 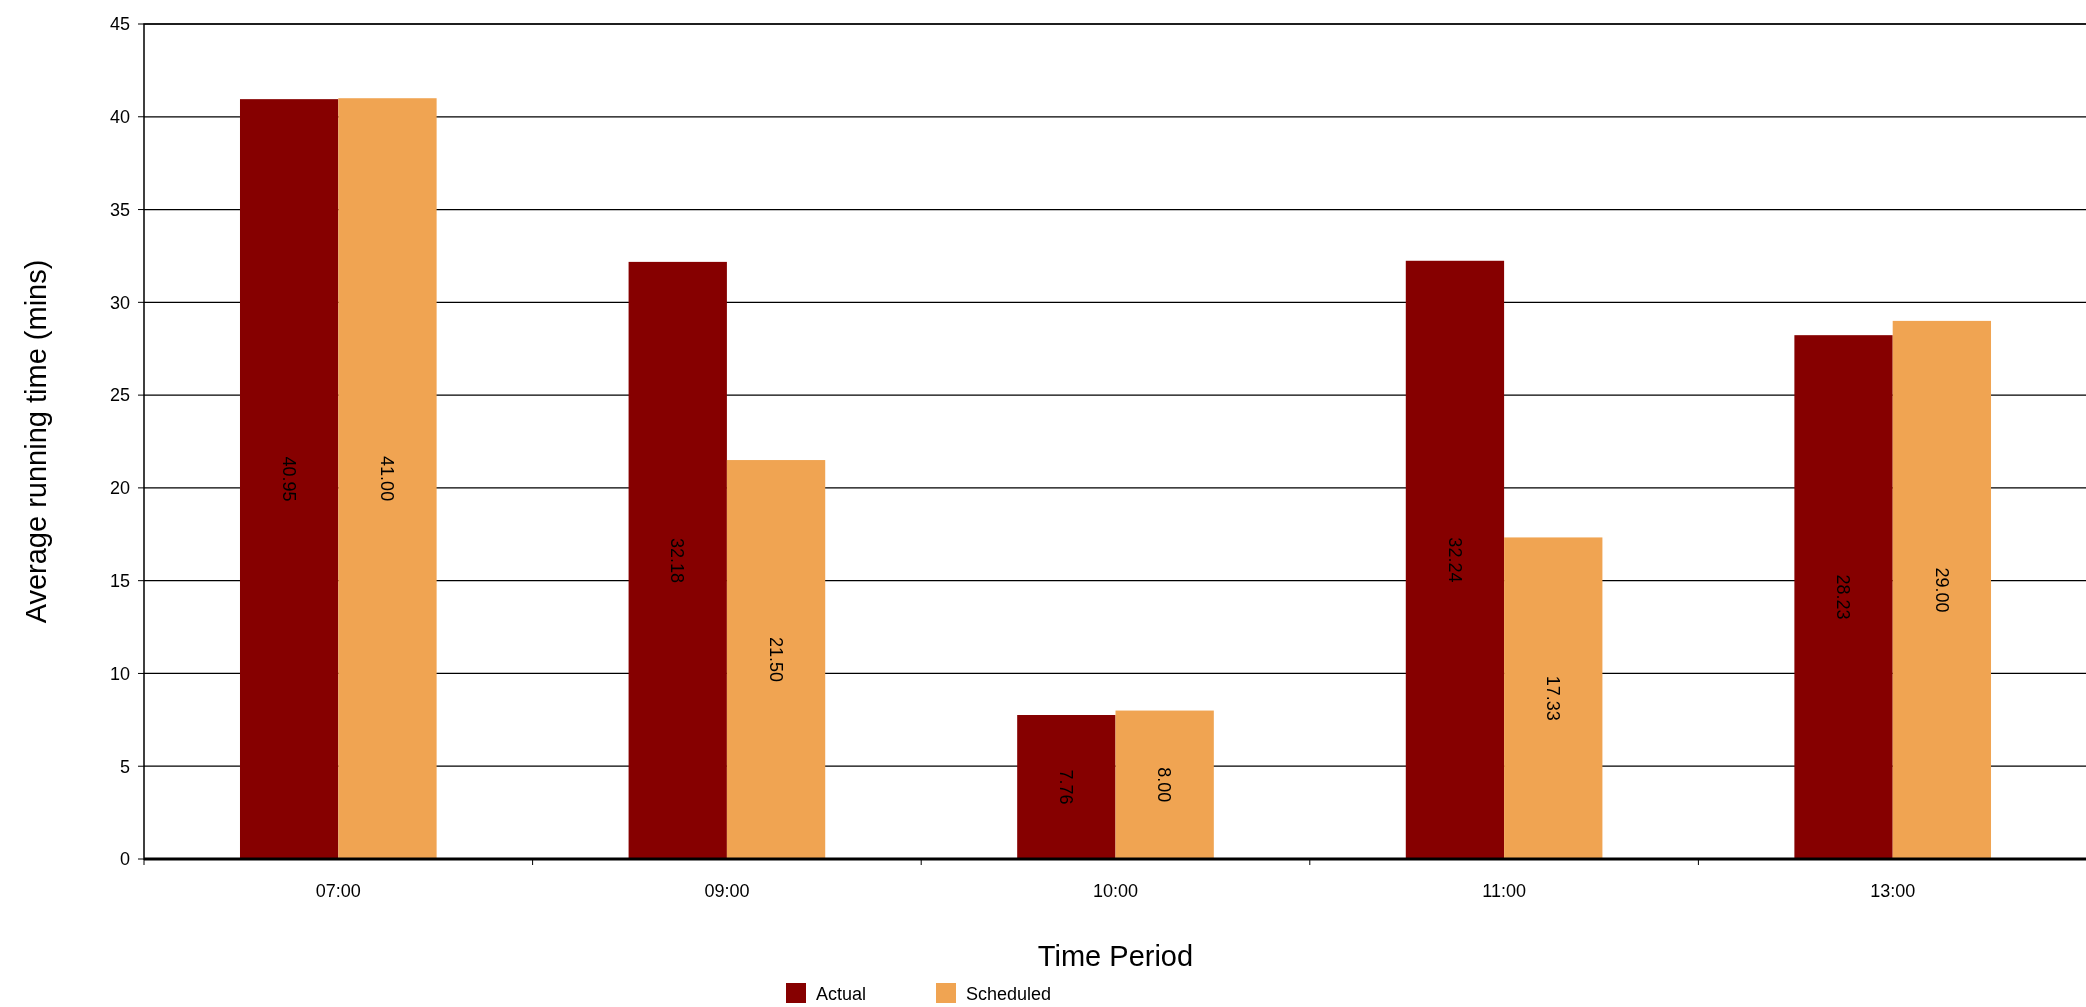 I want to click on x-tick-label: 07:00, so click(x=338, y=891).